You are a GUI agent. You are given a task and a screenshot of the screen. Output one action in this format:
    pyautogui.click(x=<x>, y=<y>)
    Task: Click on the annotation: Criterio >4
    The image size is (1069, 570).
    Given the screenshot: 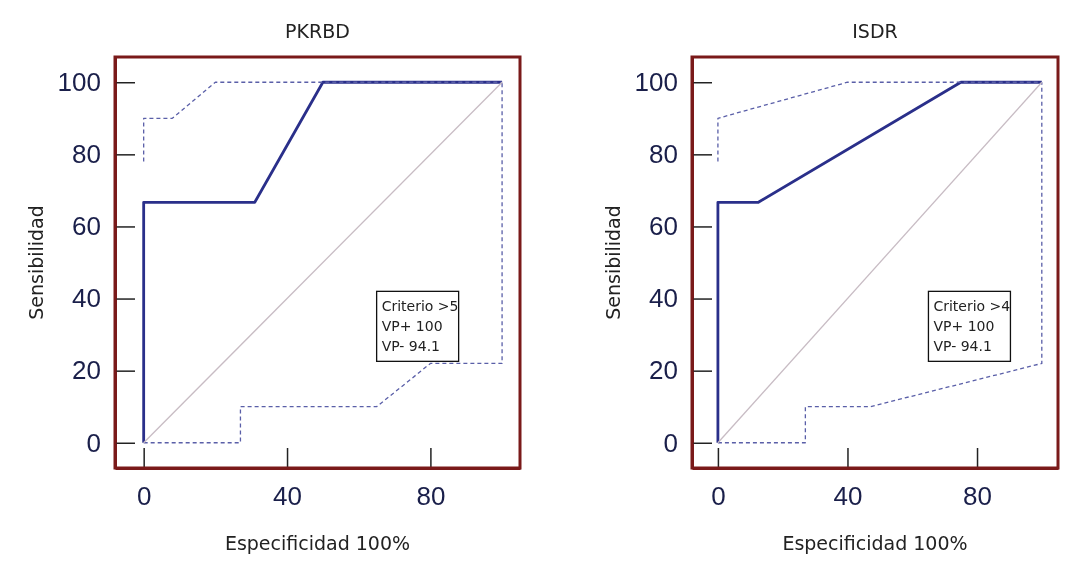 What is the action you would take?
    pyautogui.click(x=972, y=306)
    